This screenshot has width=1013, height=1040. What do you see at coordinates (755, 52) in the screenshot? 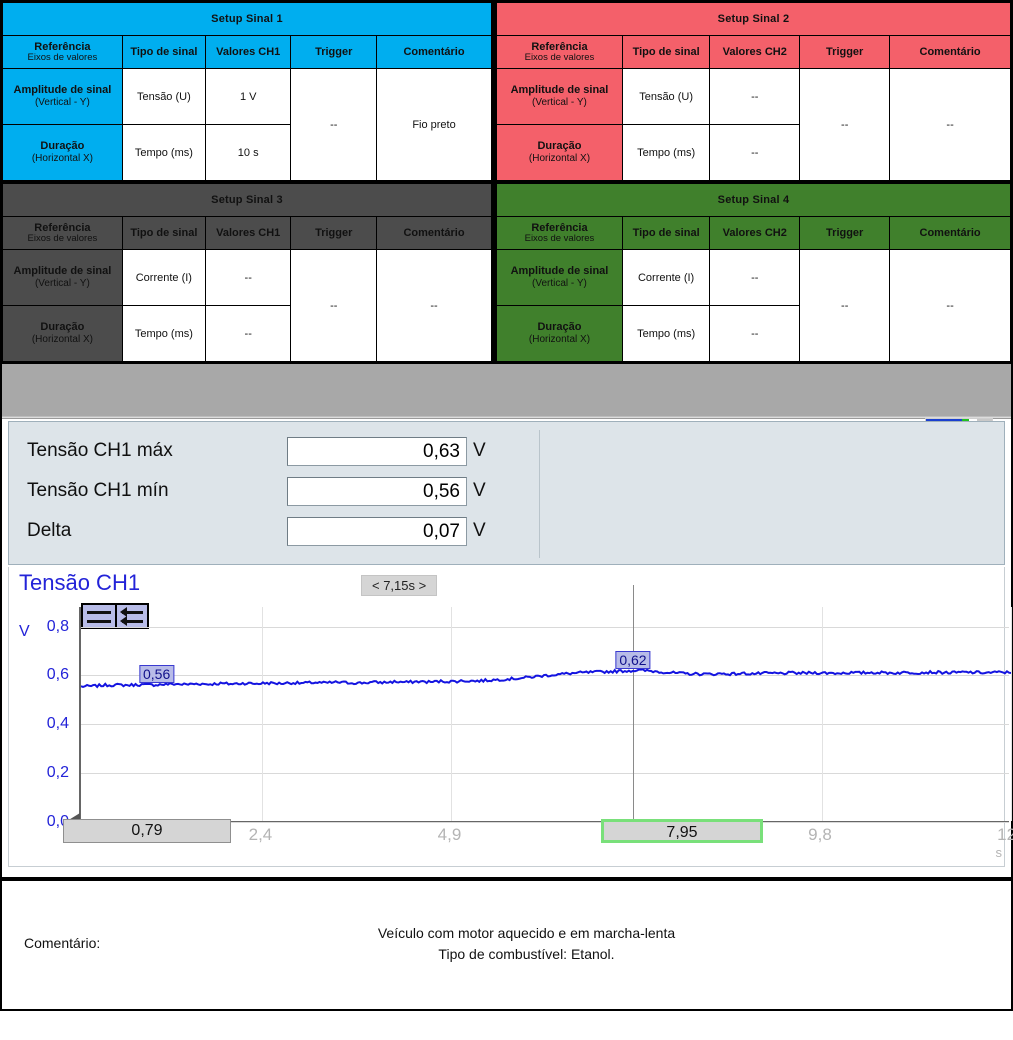
I see `header-values-sinal-2: Valores CH2` at bounding box center [755, 52].